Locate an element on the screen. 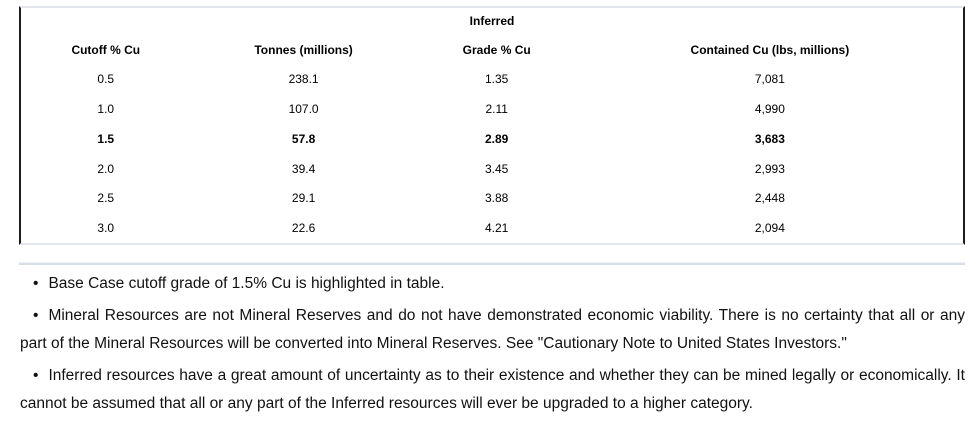  section-header: Inferred is located at coordinates (492, 21).